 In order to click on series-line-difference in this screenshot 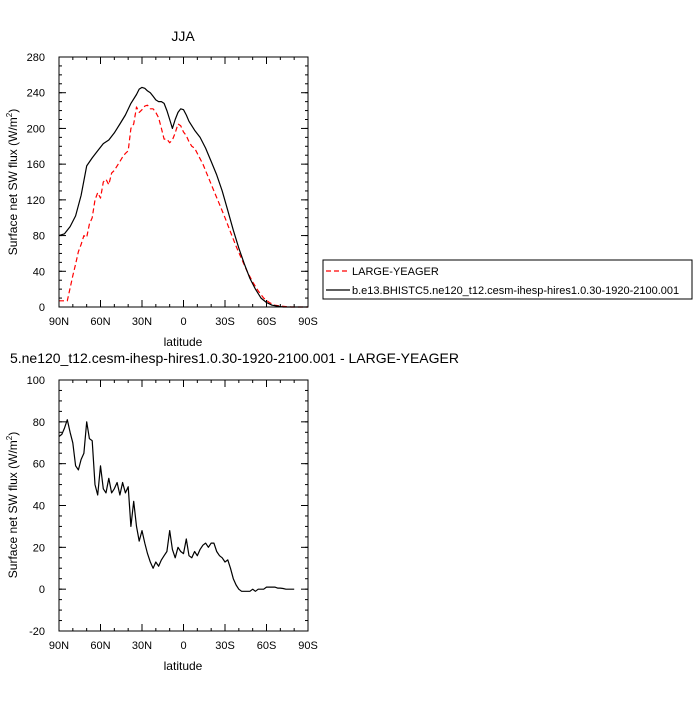, I will do `click(176, 505)`.